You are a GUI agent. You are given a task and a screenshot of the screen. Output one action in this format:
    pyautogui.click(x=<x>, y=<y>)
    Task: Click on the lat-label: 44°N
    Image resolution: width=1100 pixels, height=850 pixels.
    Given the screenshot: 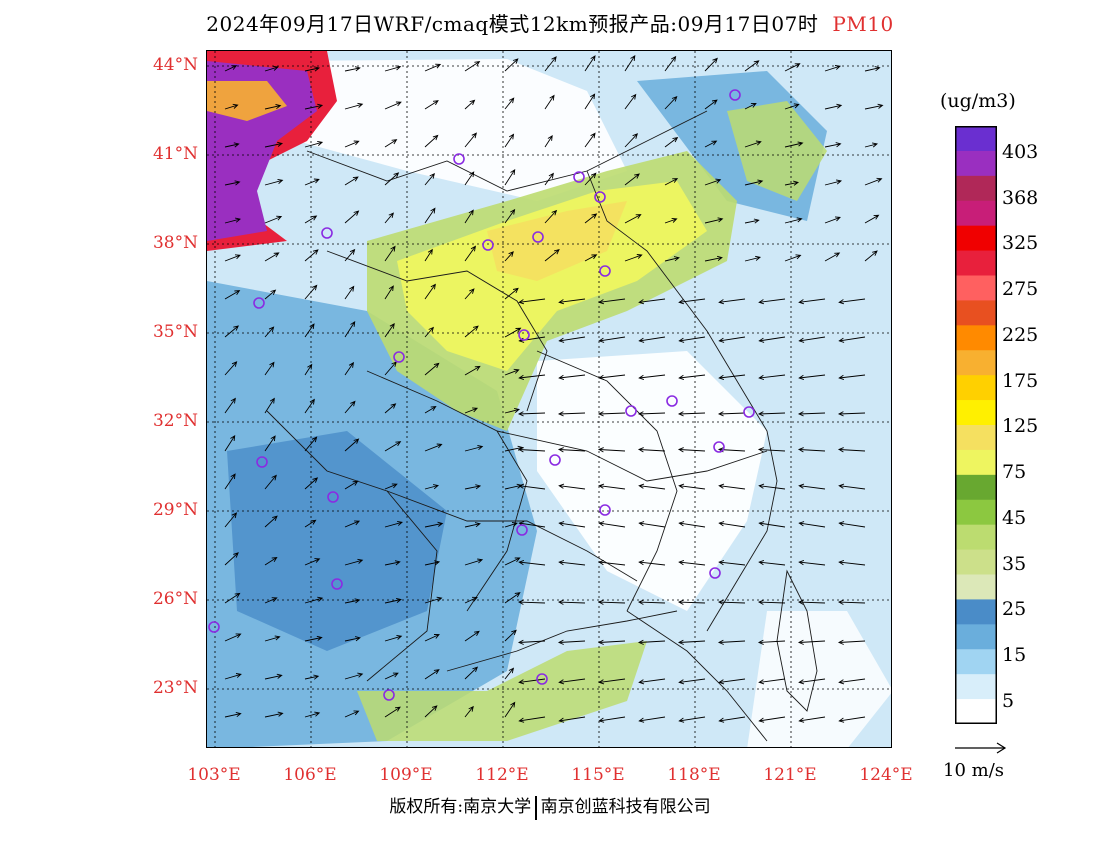 What is the action you would take?
    pyautogui.click(x=175, y=65)
    